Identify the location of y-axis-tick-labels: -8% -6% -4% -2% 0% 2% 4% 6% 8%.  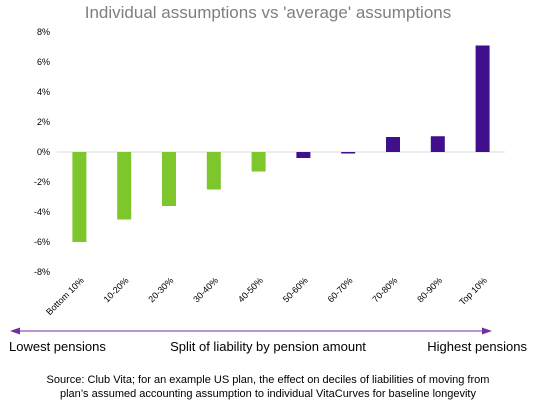
(42, 152).